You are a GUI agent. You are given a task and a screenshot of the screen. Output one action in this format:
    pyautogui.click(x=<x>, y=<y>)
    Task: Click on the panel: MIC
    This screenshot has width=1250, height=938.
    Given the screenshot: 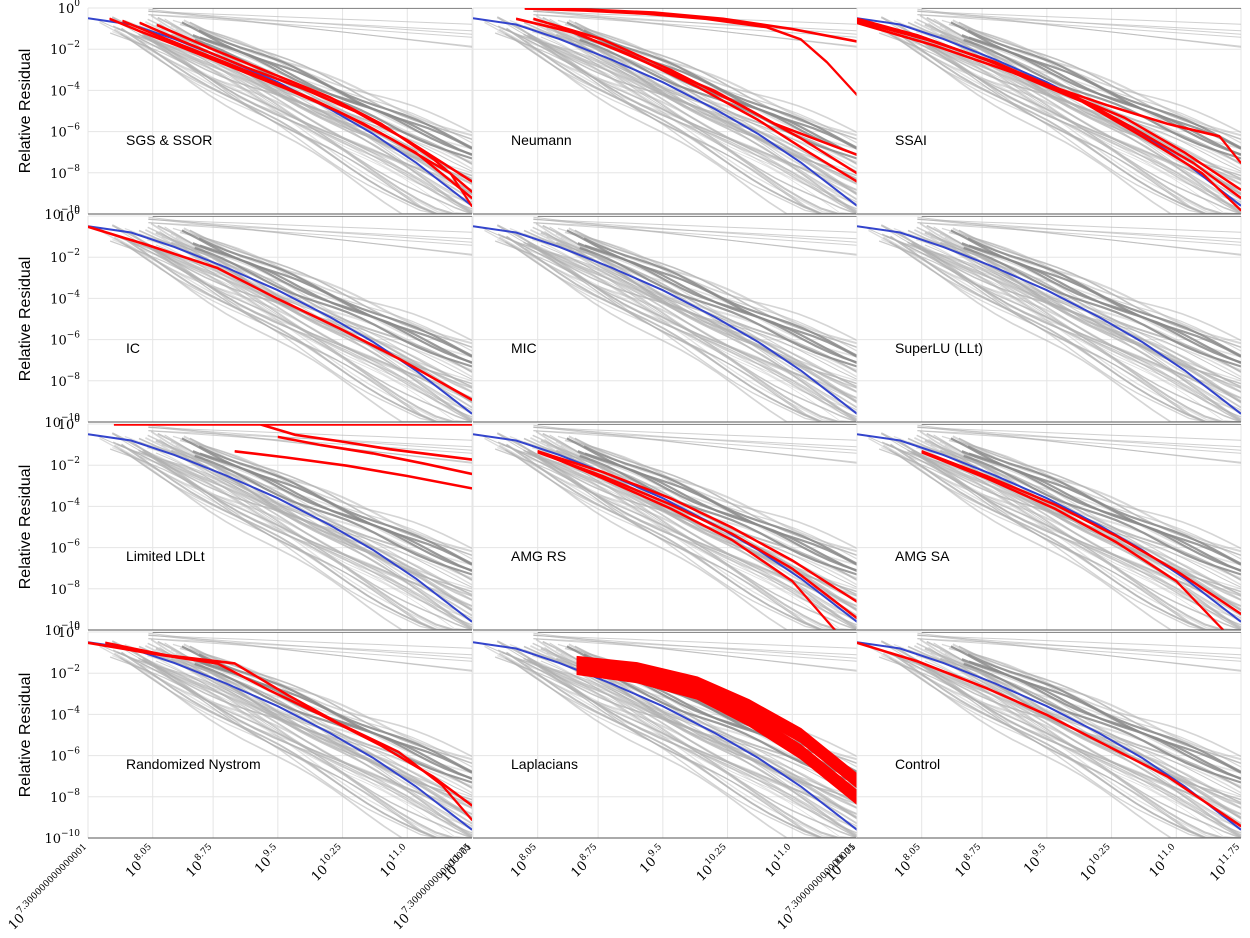 What is the action you would take?
    pyautogui.click(x=665, y=319)
    